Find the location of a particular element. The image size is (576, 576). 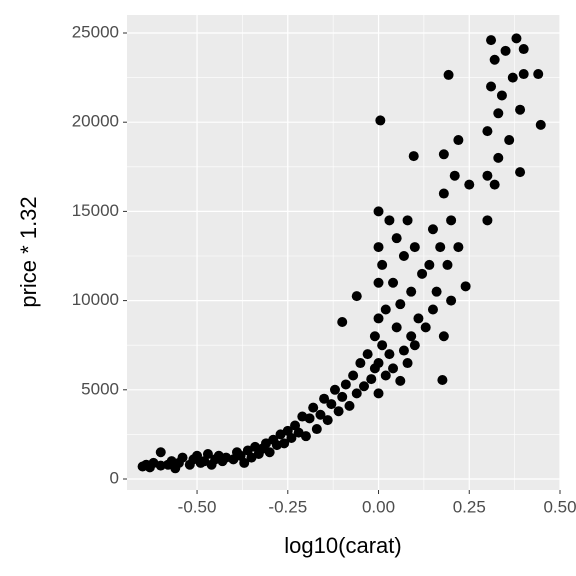

x-tick-label: -0.25 is located at coordinates (287, 506).